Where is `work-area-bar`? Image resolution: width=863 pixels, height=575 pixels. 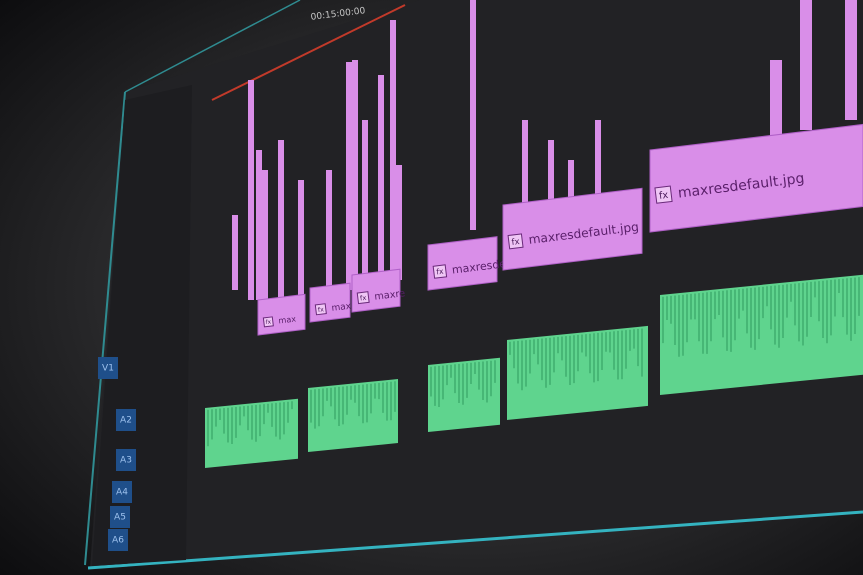
work-area-bar is located at coordinates (308, 52).